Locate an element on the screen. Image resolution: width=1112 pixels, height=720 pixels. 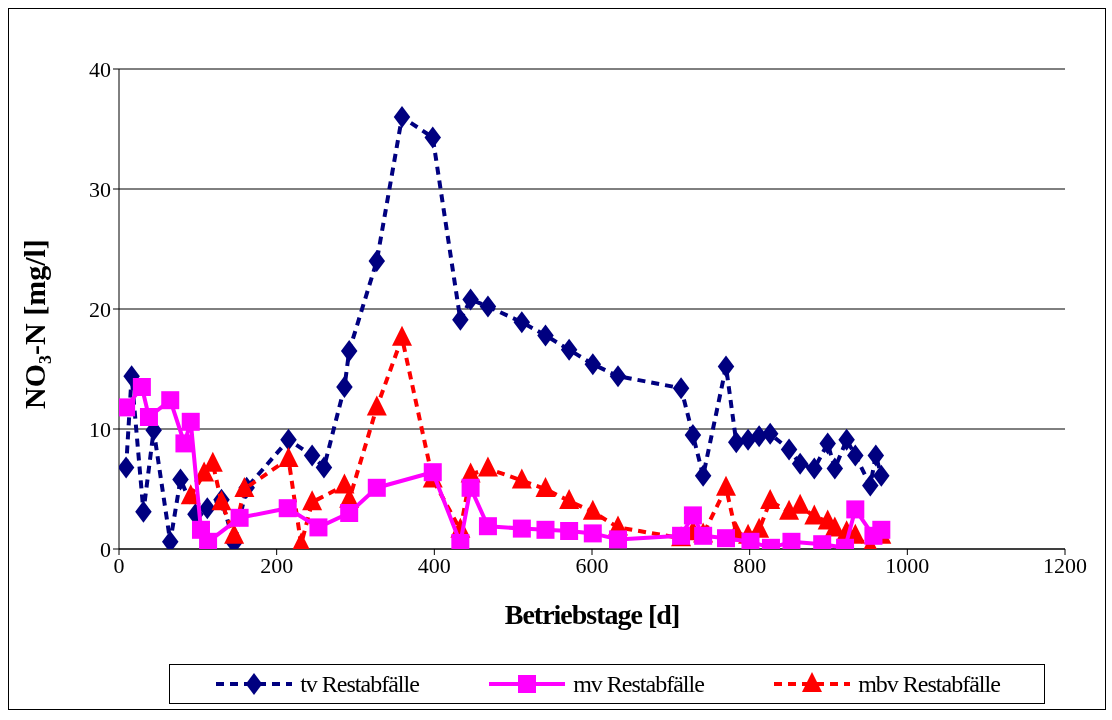
x-tick-label: 400 is located at coordinates (434, 565).